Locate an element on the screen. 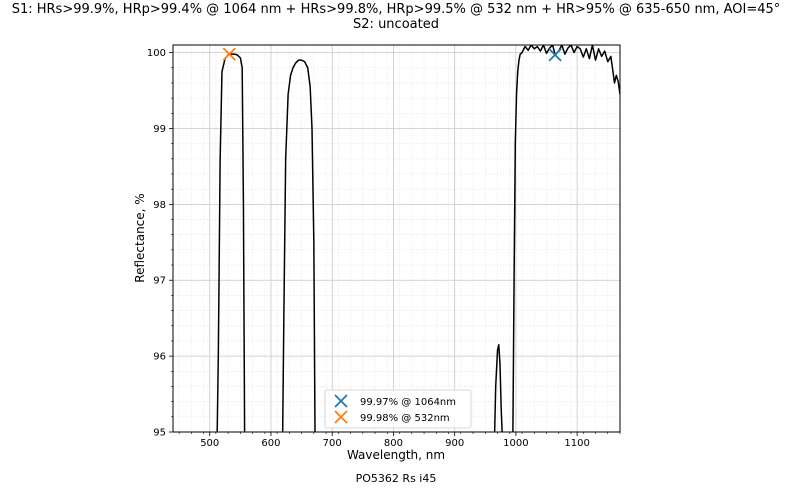  x-tick-label: 500 is located at coordinates (209, 443).